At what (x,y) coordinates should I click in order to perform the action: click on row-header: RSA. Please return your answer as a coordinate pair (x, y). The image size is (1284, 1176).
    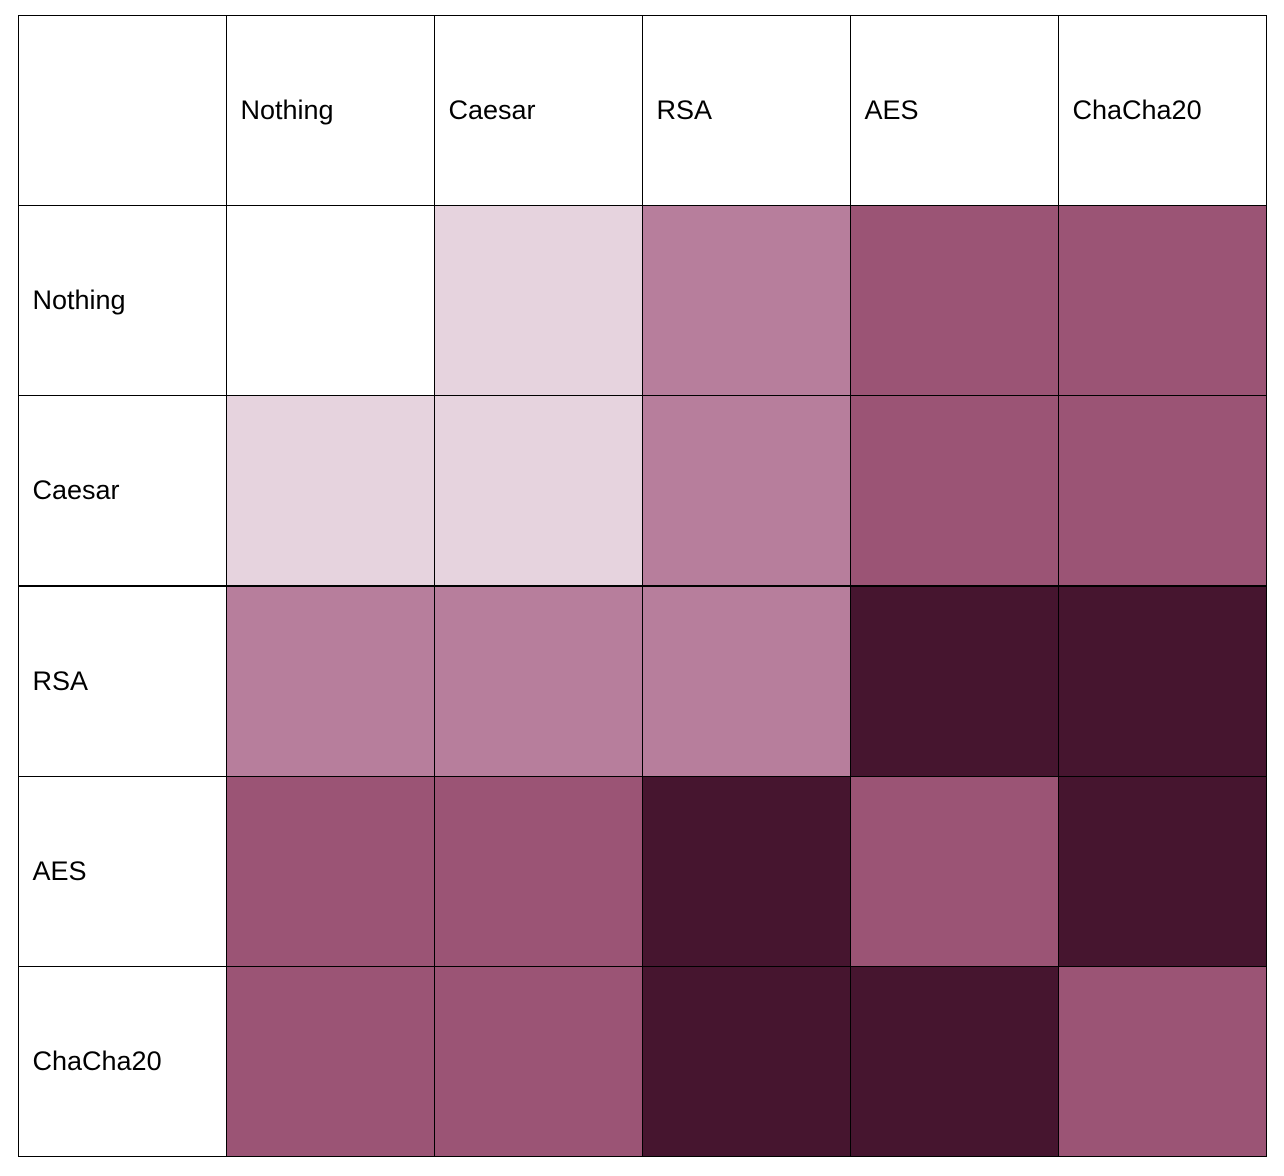
    Looking at the image, I should click on (122, 681).